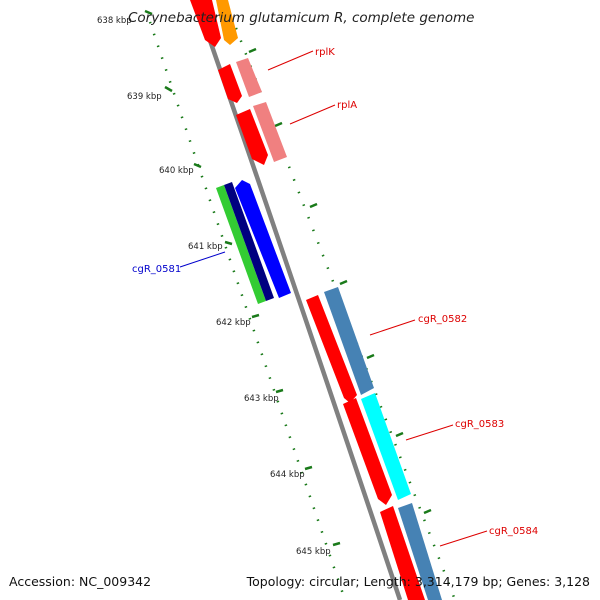 This screenshot has width=600, height=600. I want to click on gene-top-red, so click(205, 23).